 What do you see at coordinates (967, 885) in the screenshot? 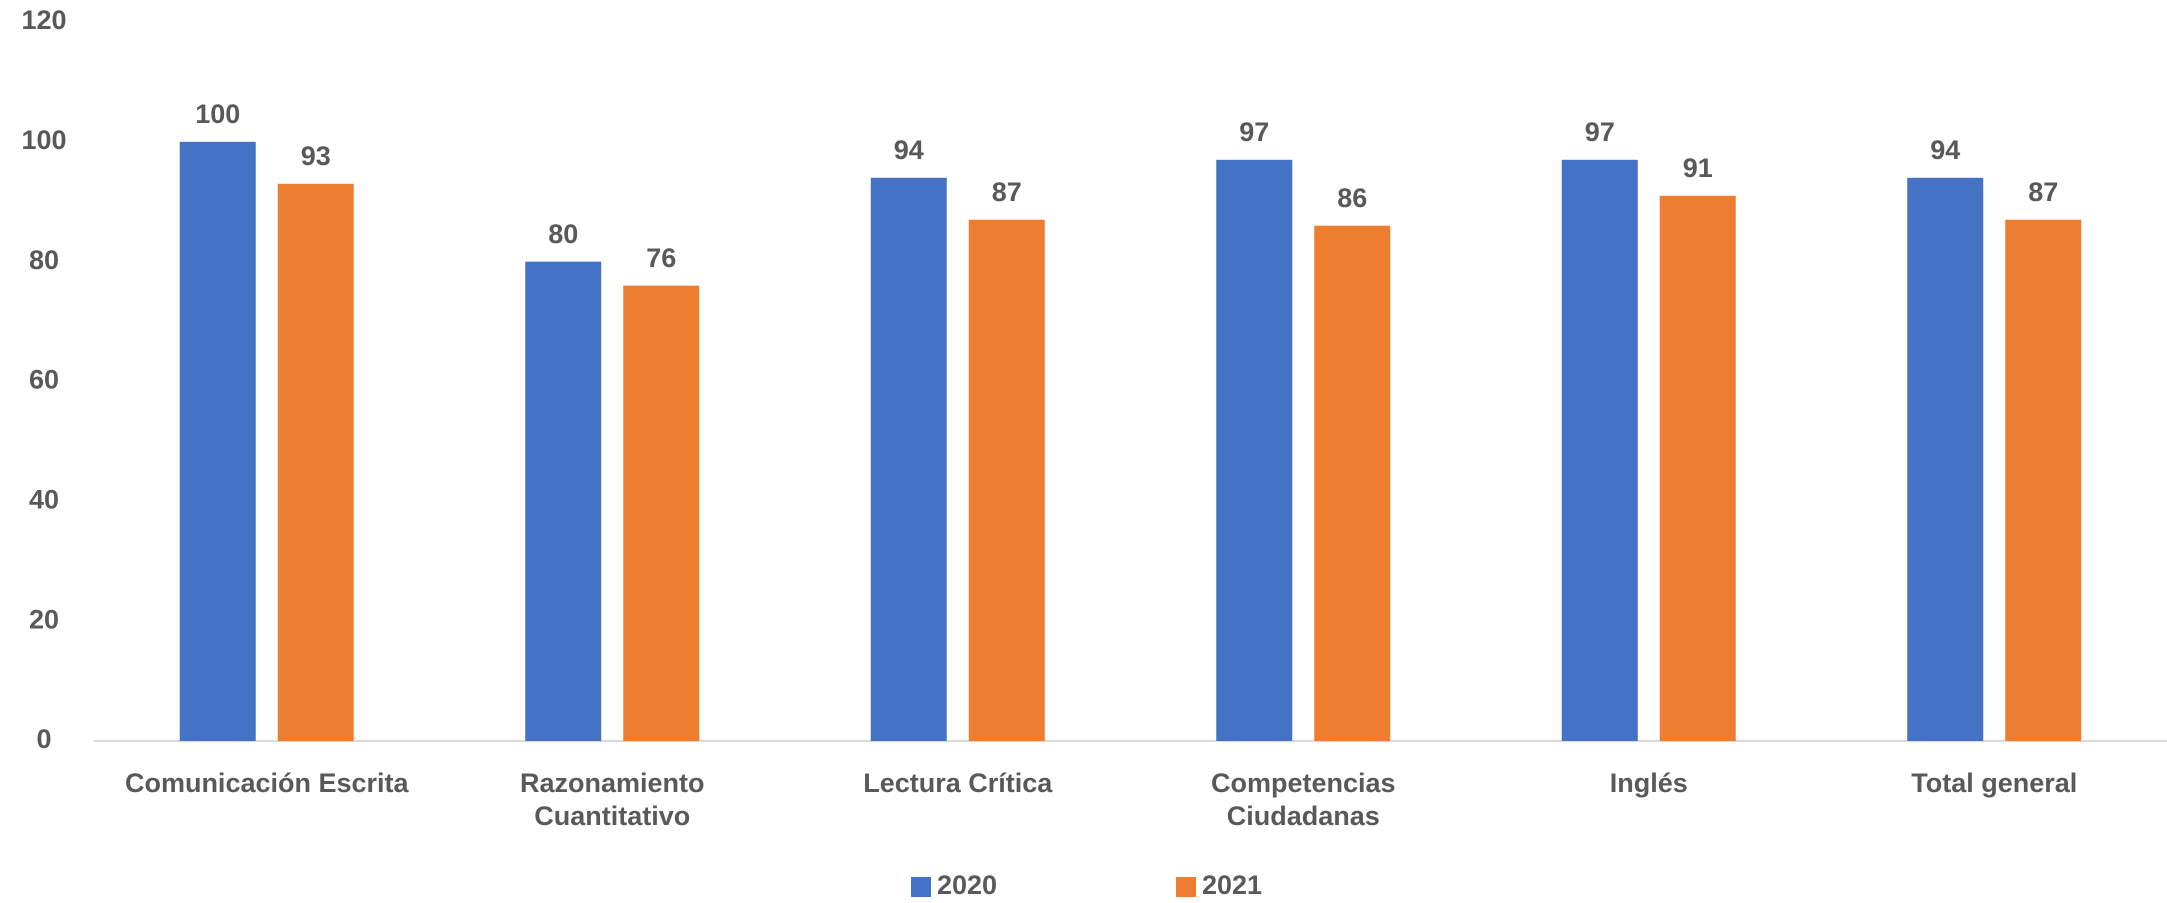
I see `legend-label: 2020` at bounding box center [967, 885].